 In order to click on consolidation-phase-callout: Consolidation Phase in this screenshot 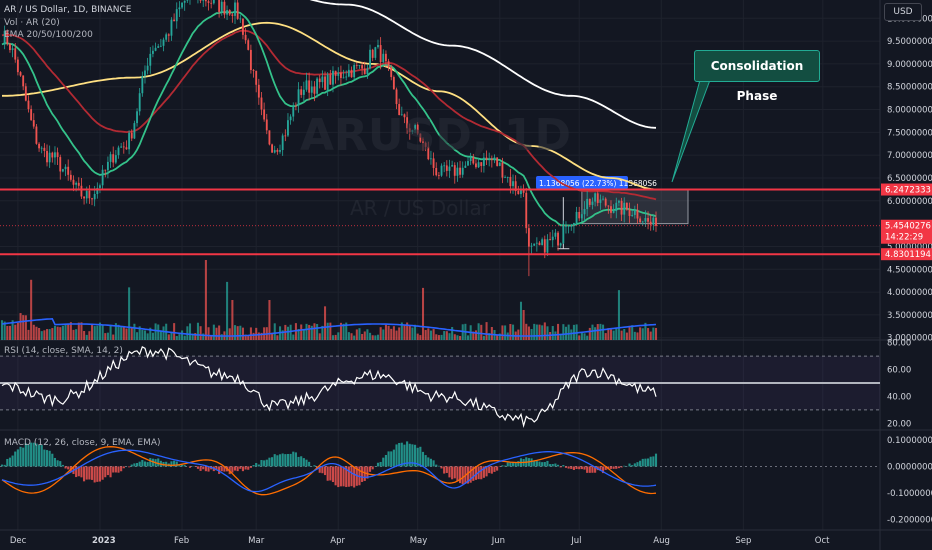, I will do `click(757, 76)`.